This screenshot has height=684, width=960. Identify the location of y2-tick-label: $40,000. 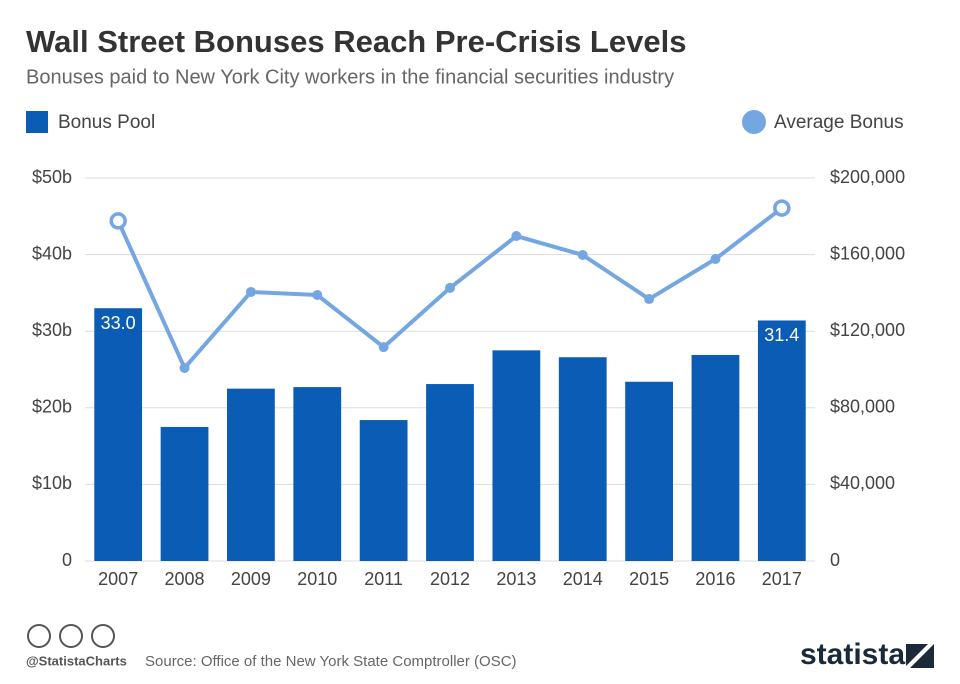
(862, 483).